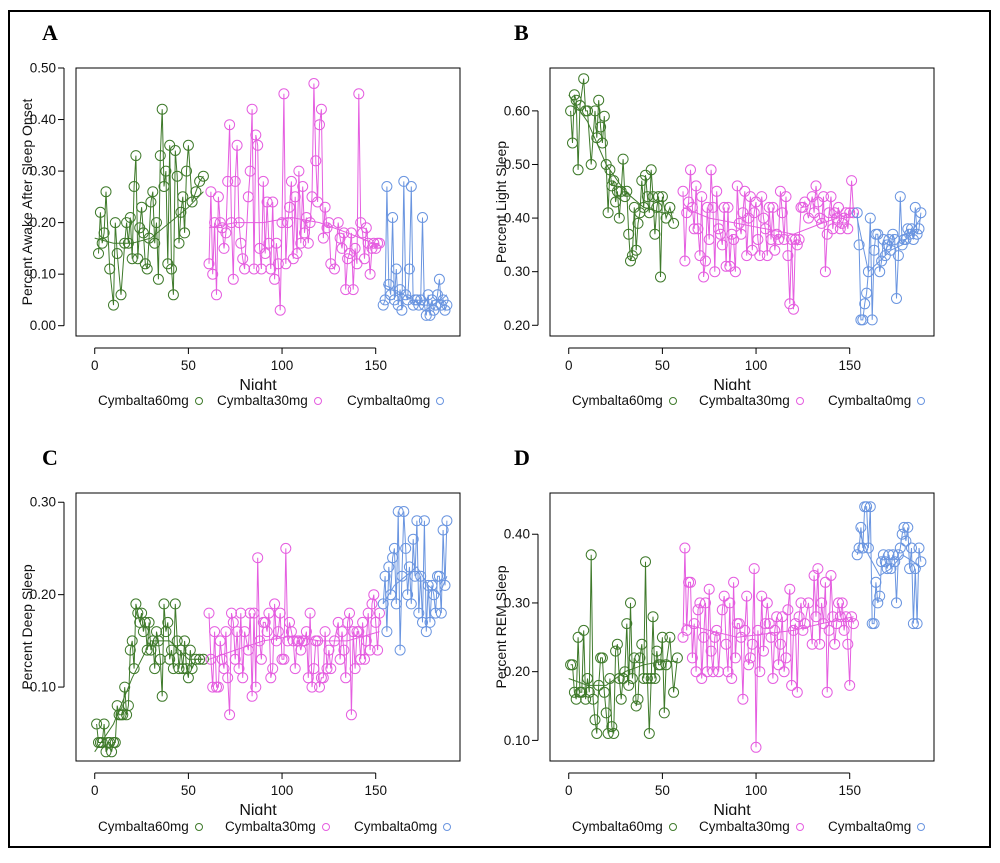 The height and width of the screenshot is (863, 1000). What do you see at coordinates (50, 457) in the screenshot?
I see `panel-letter-c: C` at bounding box center [50, 457].